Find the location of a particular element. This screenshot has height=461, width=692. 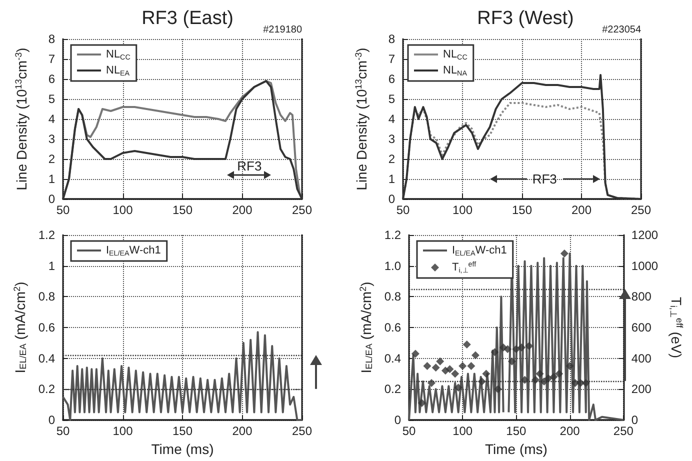

y2-tick-label: 400 is located at coordinates (641, 358).